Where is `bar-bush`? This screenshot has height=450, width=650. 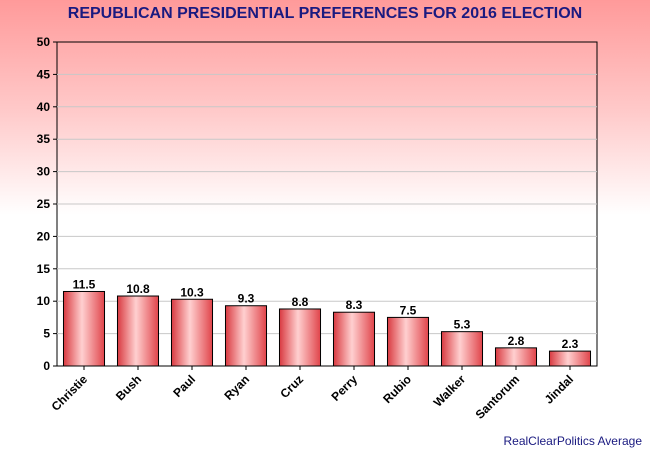
bar-bush is located at coordinates (138, 331).